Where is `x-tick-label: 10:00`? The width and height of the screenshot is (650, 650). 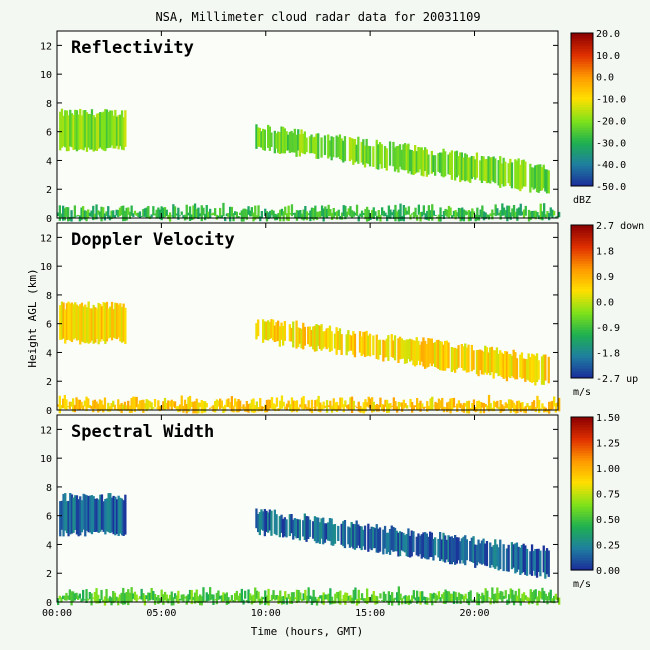 x-tick-label: 10:00 is located at coordinates (266, 613).